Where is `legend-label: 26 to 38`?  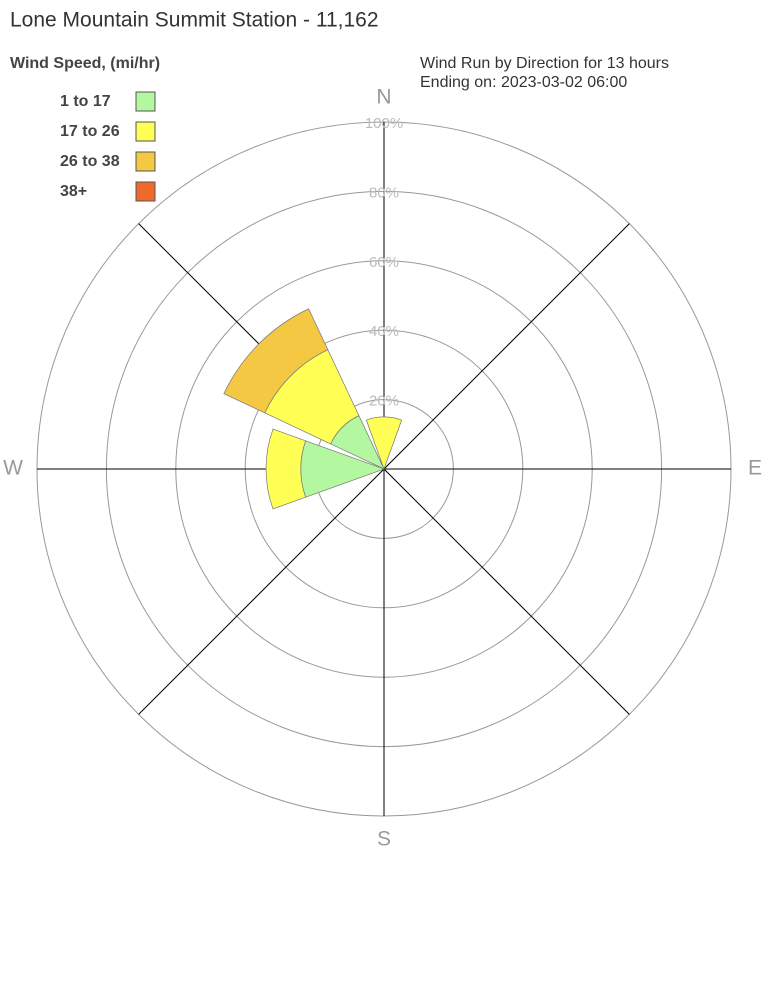
legend-label: 26 to 38 is located at coordinates (90, 161).